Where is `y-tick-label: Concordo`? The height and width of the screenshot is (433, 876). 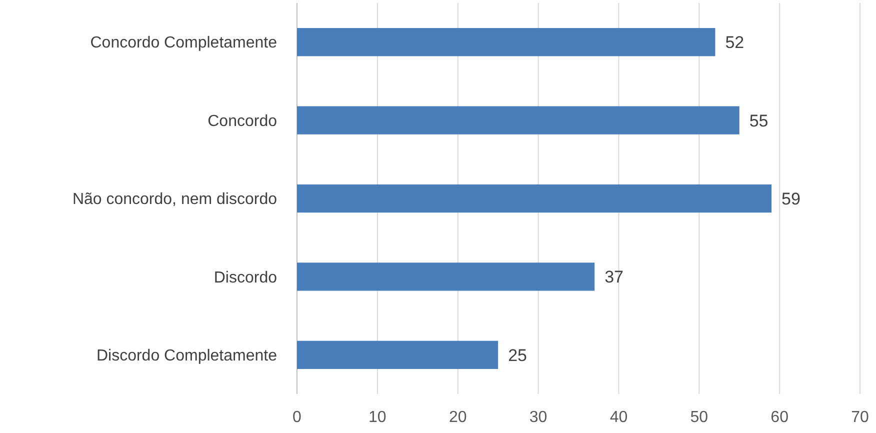 y-tick-label: Concordo is located at coordinates (243, 121).